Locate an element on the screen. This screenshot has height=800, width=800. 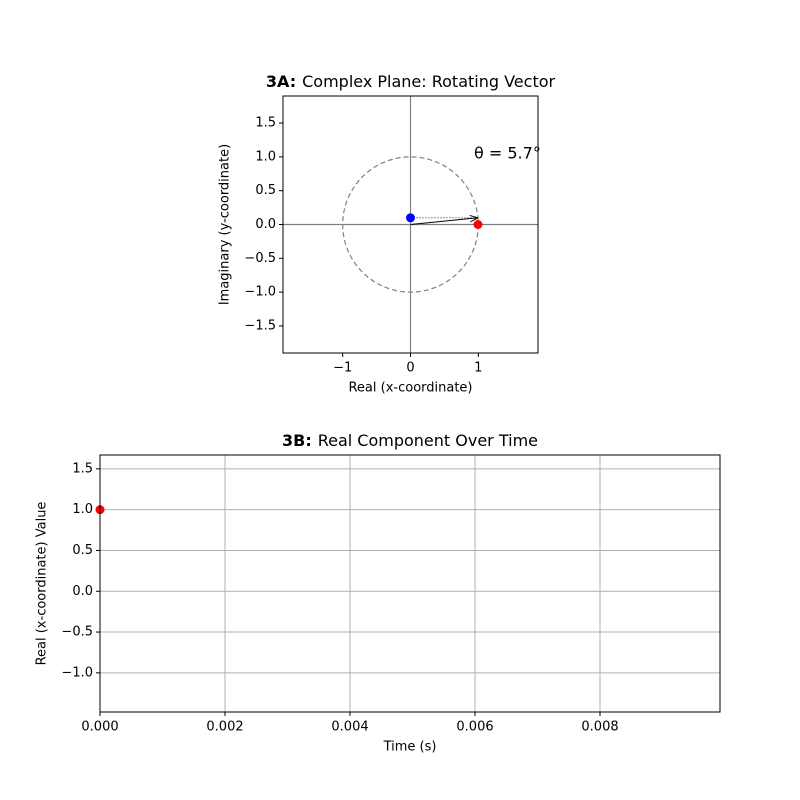
x-tick-label: 0.006 is located at coordinates (474, 727).